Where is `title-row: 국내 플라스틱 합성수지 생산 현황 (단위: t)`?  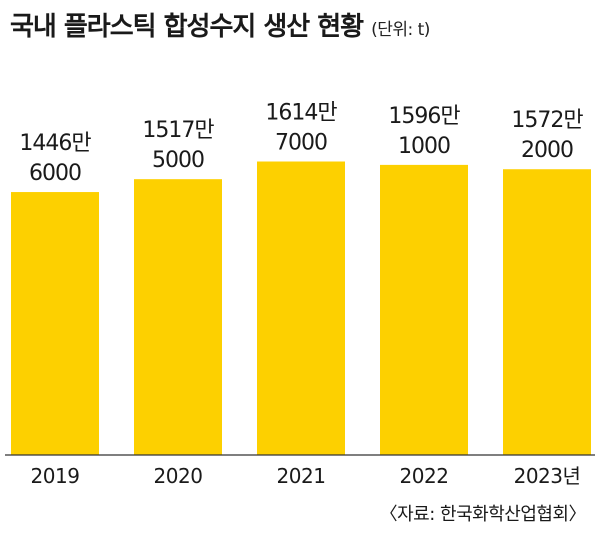
title-row: 국내 플라스틱 합성수지 생산 현황 (단위: t) is located at coordinates (220, 24).